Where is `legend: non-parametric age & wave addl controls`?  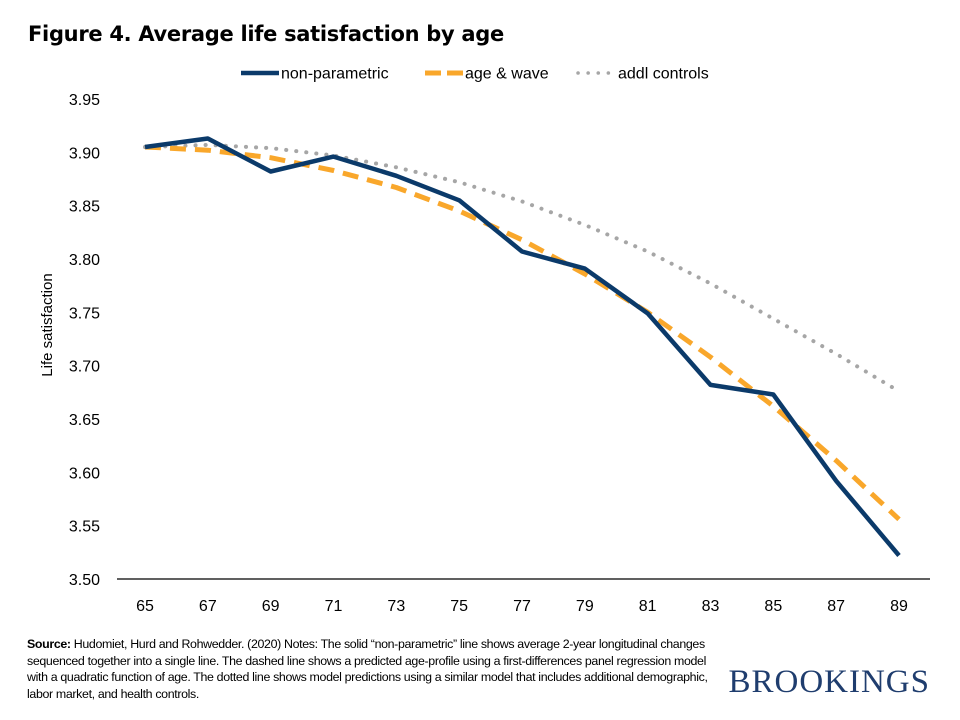 legend: non-parametric age & wave addl controls is located at coordinates (475, 74).